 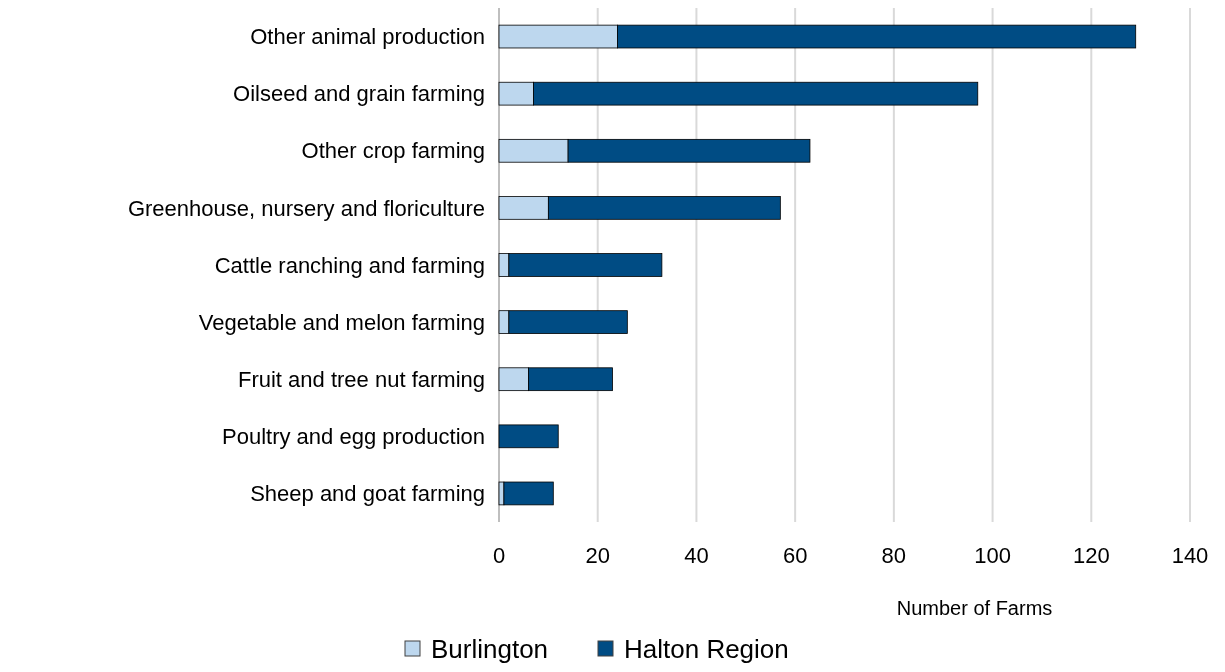 What do you see at coordinates (499, 555) in the screenshot?
I see `x-tick-label: 0` at bounding box center [499, 555].